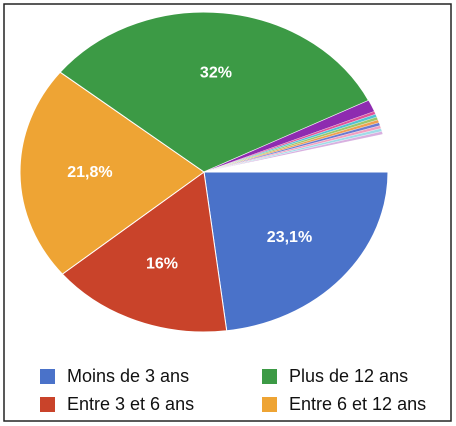 The image size is (456, 426). Describe the element at coordinates (348, 376) in the screenshot. I see `legend-label: Plus de 12 ans` at that location.